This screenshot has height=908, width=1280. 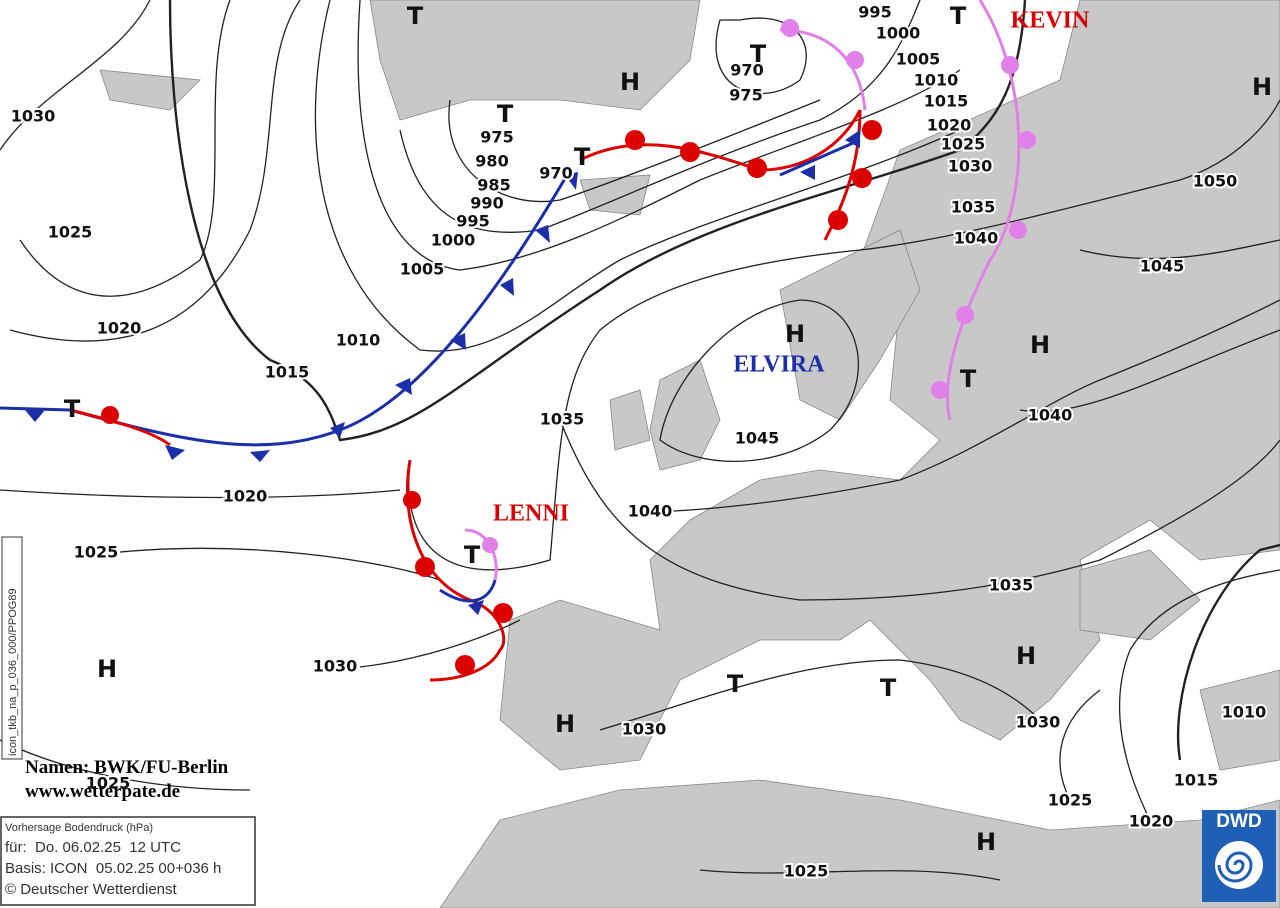 What do you see at coordinates (93, 847) in the screenshot?
I see `info-valid: für: Do. 06.02.25 12 UTC` at bounding box center [93, 847].